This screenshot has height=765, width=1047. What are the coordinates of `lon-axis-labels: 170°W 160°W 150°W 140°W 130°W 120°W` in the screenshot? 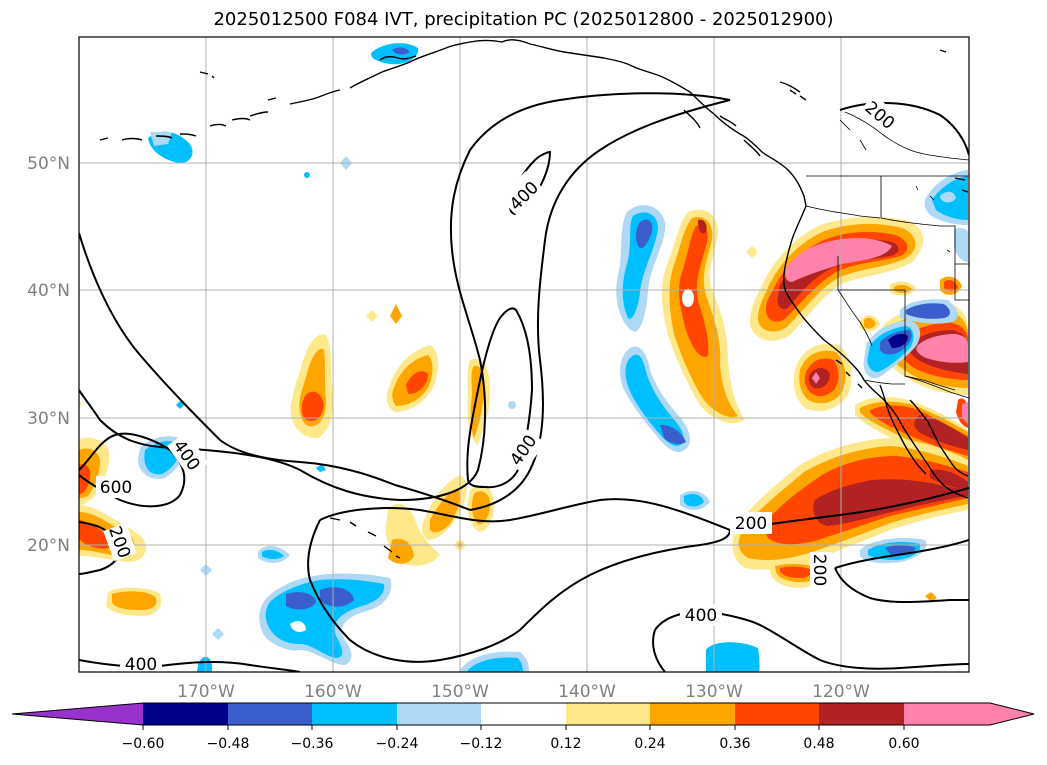 It's located at (523, 692).